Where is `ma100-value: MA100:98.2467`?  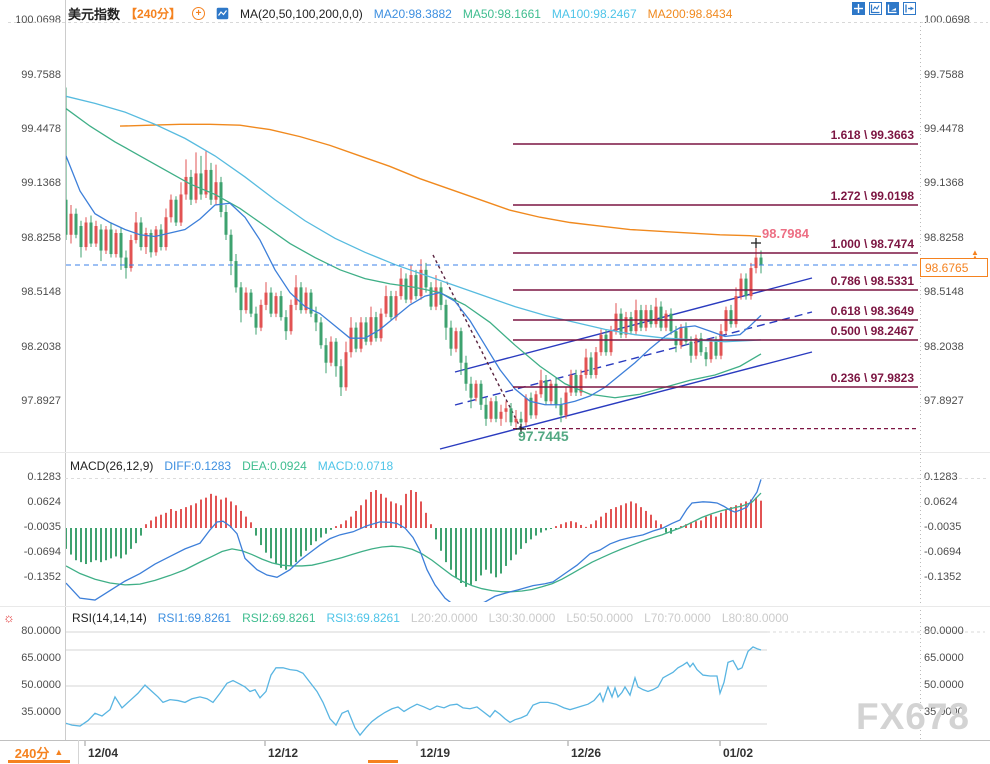
ma100-value: MA100:98.2467 is located at coordinates (594, 13).